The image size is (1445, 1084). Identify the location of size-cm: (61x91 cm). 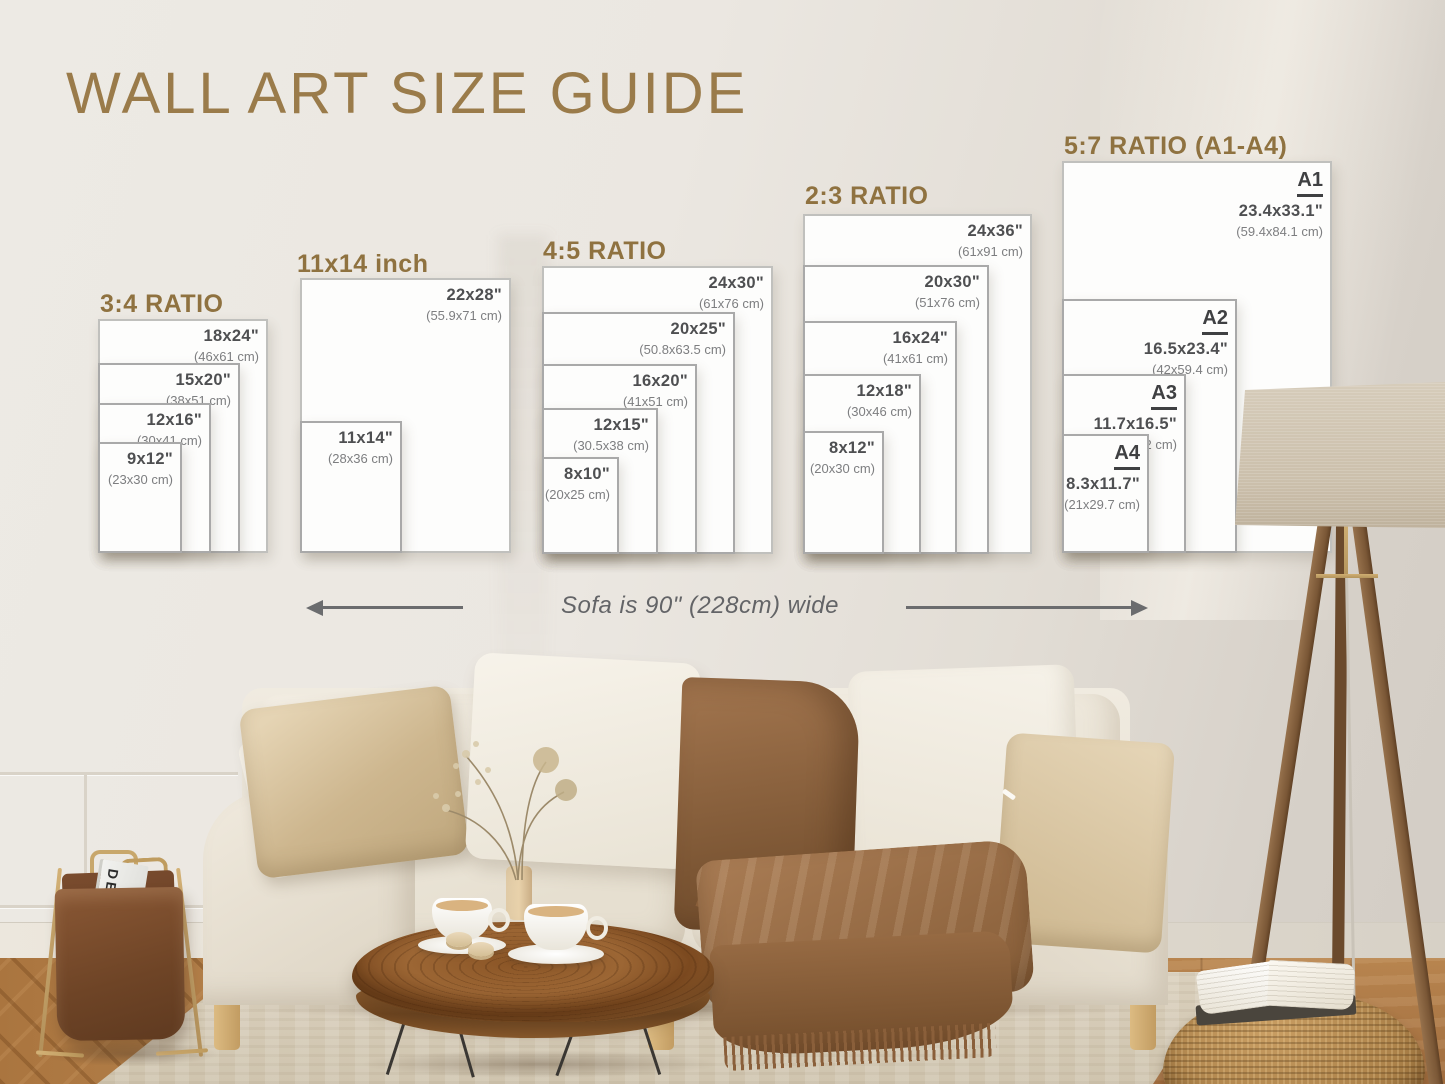
(990, 251).